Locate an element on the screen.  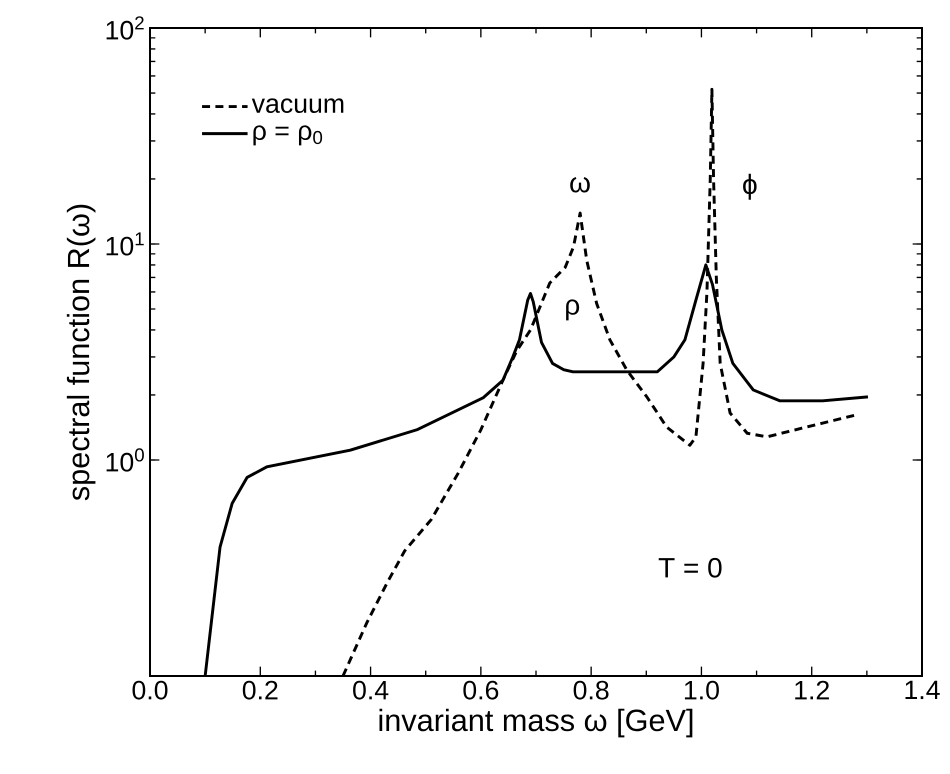
x-axis-title: invariant mass ω [GeV] is located at coordinates (536, 723).